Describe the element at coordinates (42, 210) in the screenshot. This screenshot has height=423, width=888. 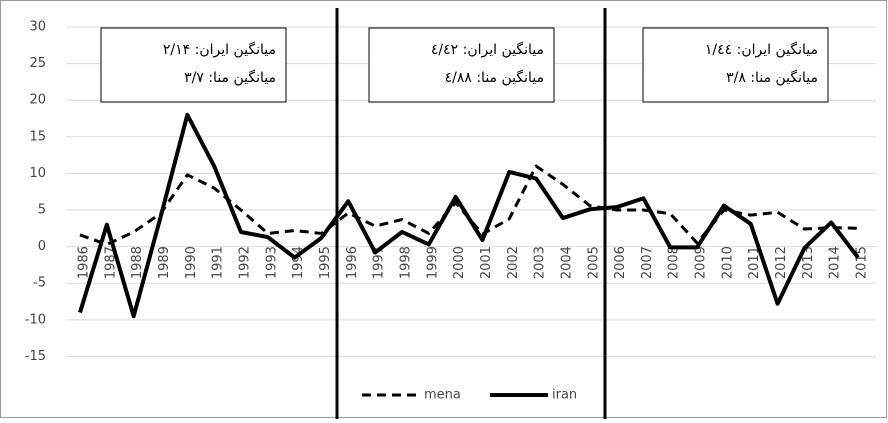
I see `y-tick-label: 5` at that location.